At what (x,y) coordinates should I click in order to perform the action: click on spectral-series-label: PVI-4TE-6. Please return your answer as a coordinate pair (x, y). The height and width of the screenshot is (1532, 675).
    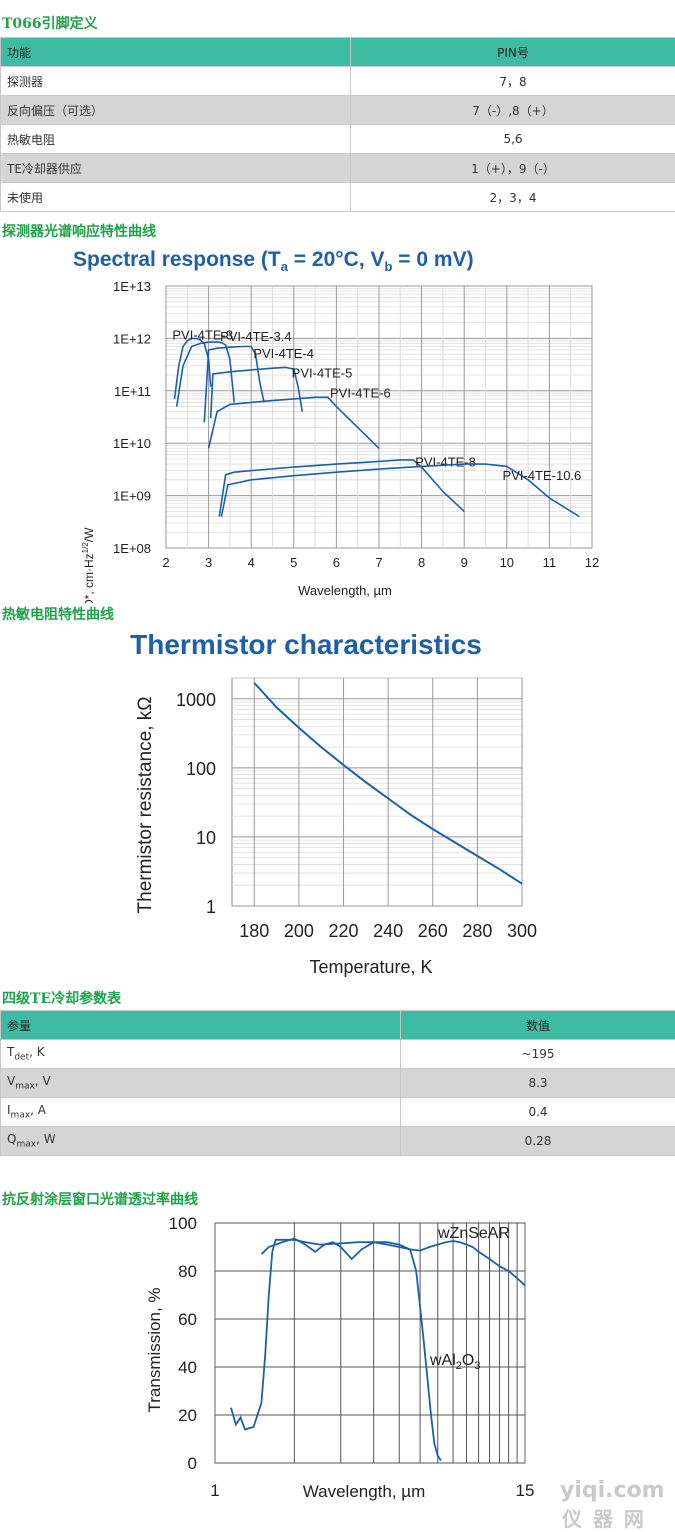
    Looking at the image, I should click on (360, 393).